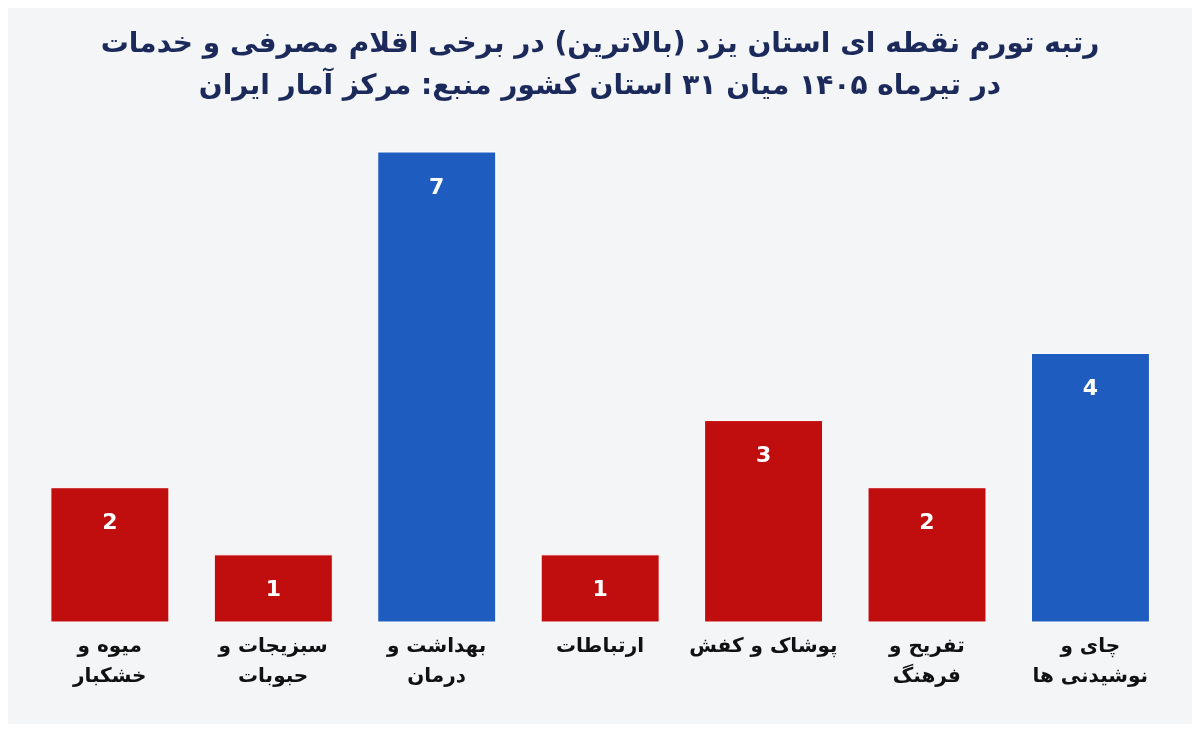 The image size is (1200, 732). Describe the element at coordinates (1090, 660) in the screenshot. I see `x-tick-label: چای و نوشیدنی ها` at that location.